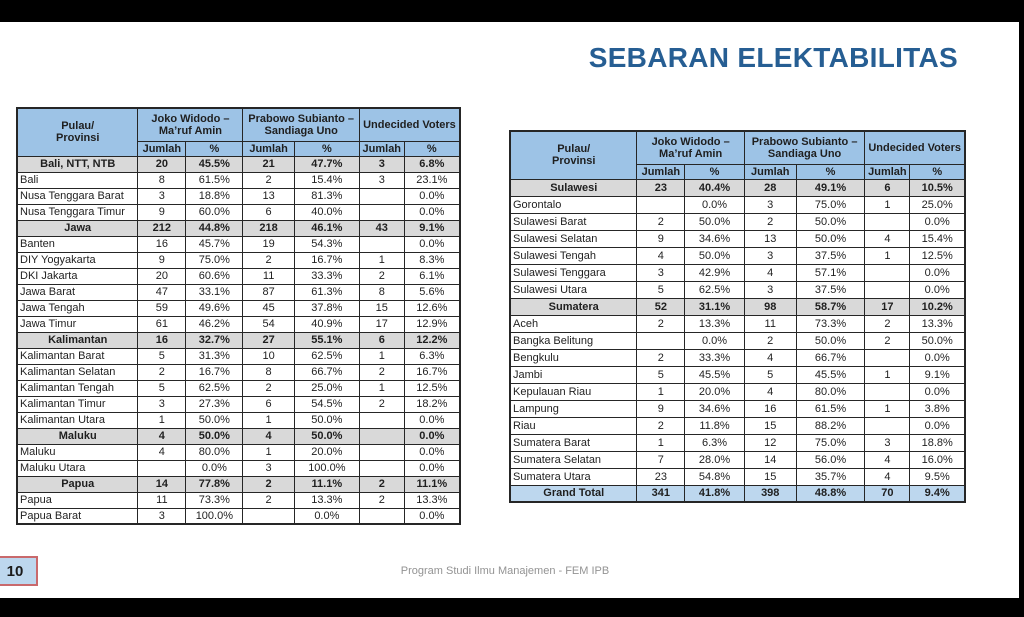  What do you see at coordinates (770, 323) in the screenshot?
I see `value-cell: 11` at bounding box center [770, 323].